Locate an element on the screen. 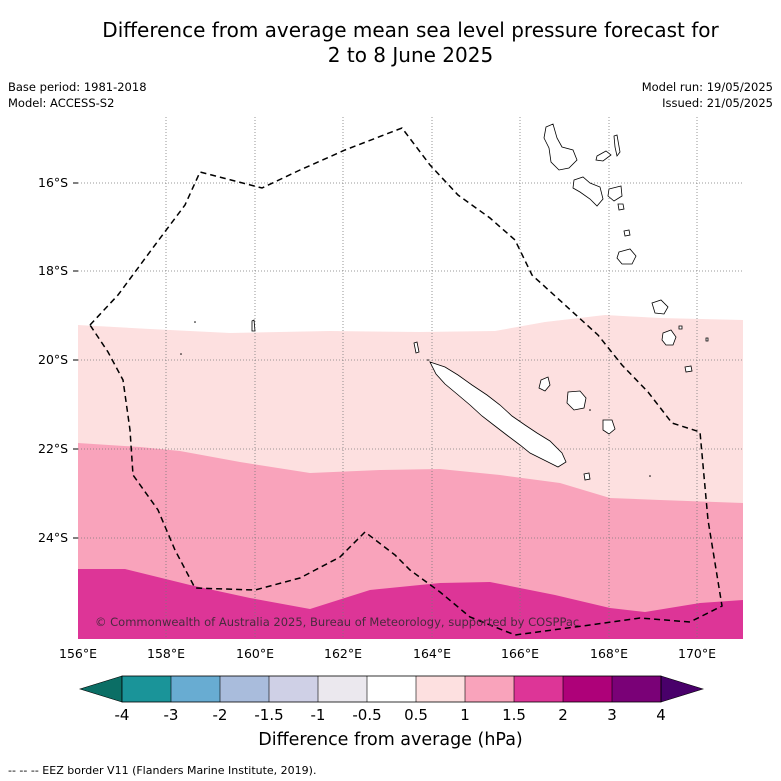 The width and height of the screenshot is (781, 781). lon-label-166e: 166°E is located at coordinates (520, 653).